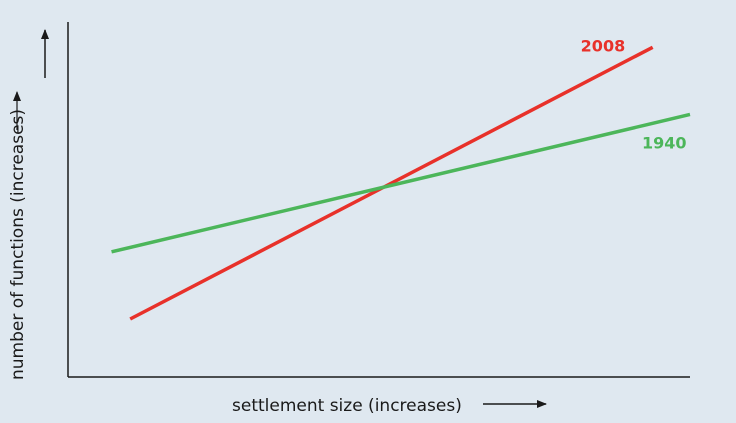  I want to click on series-label-1940: 1940, so click(664, 142).